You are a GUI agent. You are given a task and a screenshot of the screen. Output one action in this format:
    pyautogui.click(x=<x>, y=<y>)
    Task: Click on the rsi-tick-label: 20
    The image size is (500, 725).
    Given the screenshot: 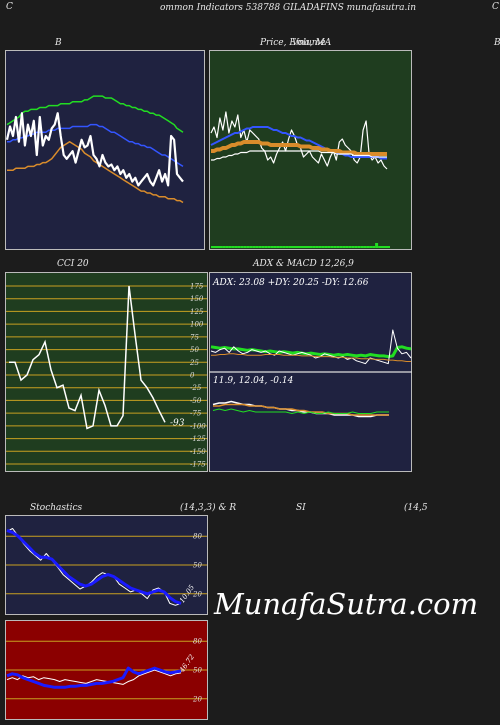 What is the action you would take?
    pyautogui.click(x=197, y=699)
    